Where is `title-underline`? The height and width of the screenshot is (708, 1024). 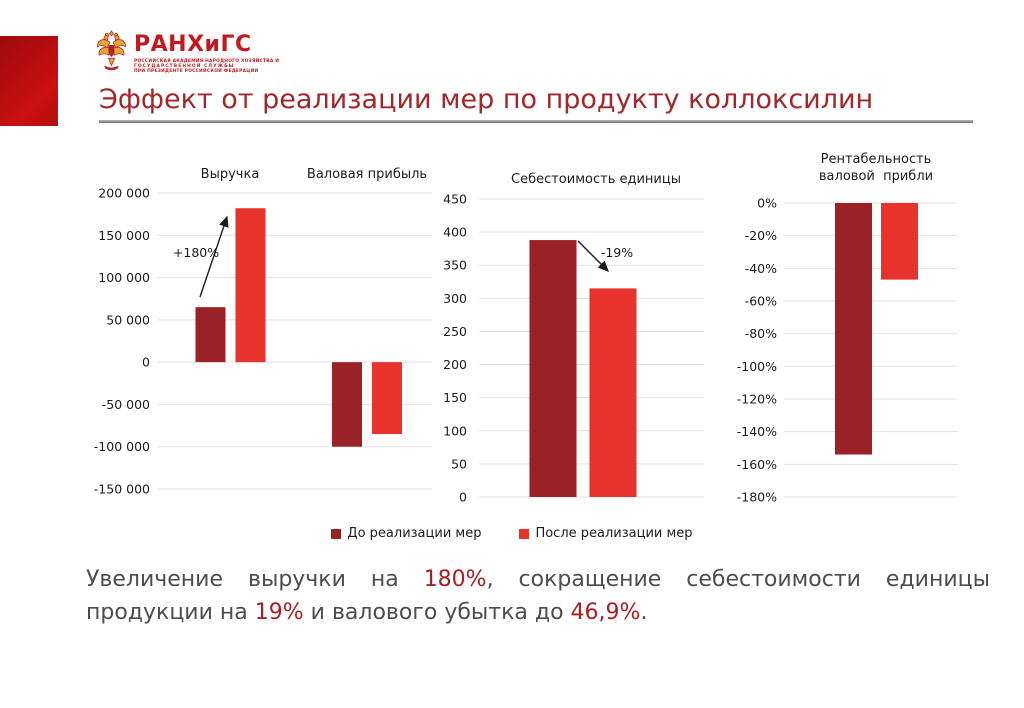
title-underline is located at coordinates (536, 121).